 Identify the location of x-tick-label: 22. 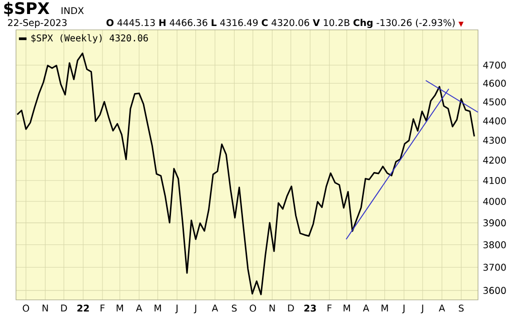
(83, 308).